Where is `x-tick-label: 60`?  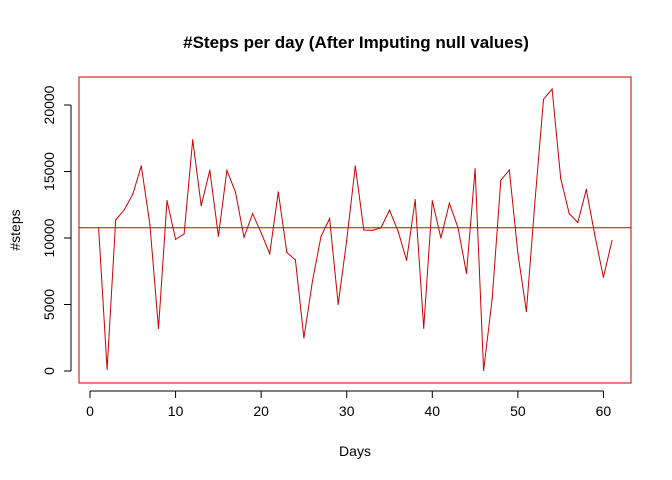
x-tick-label: 60 is located at coordinates (604, 411).